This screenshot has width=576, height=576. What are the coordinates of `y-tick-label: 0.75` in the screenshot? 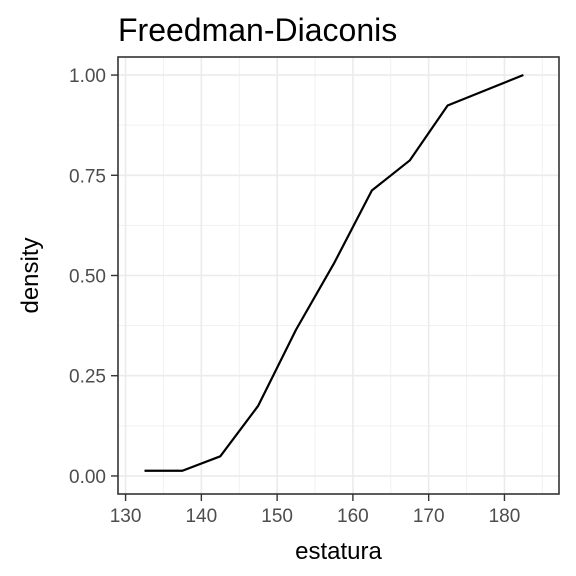 It's located at (87, 176).